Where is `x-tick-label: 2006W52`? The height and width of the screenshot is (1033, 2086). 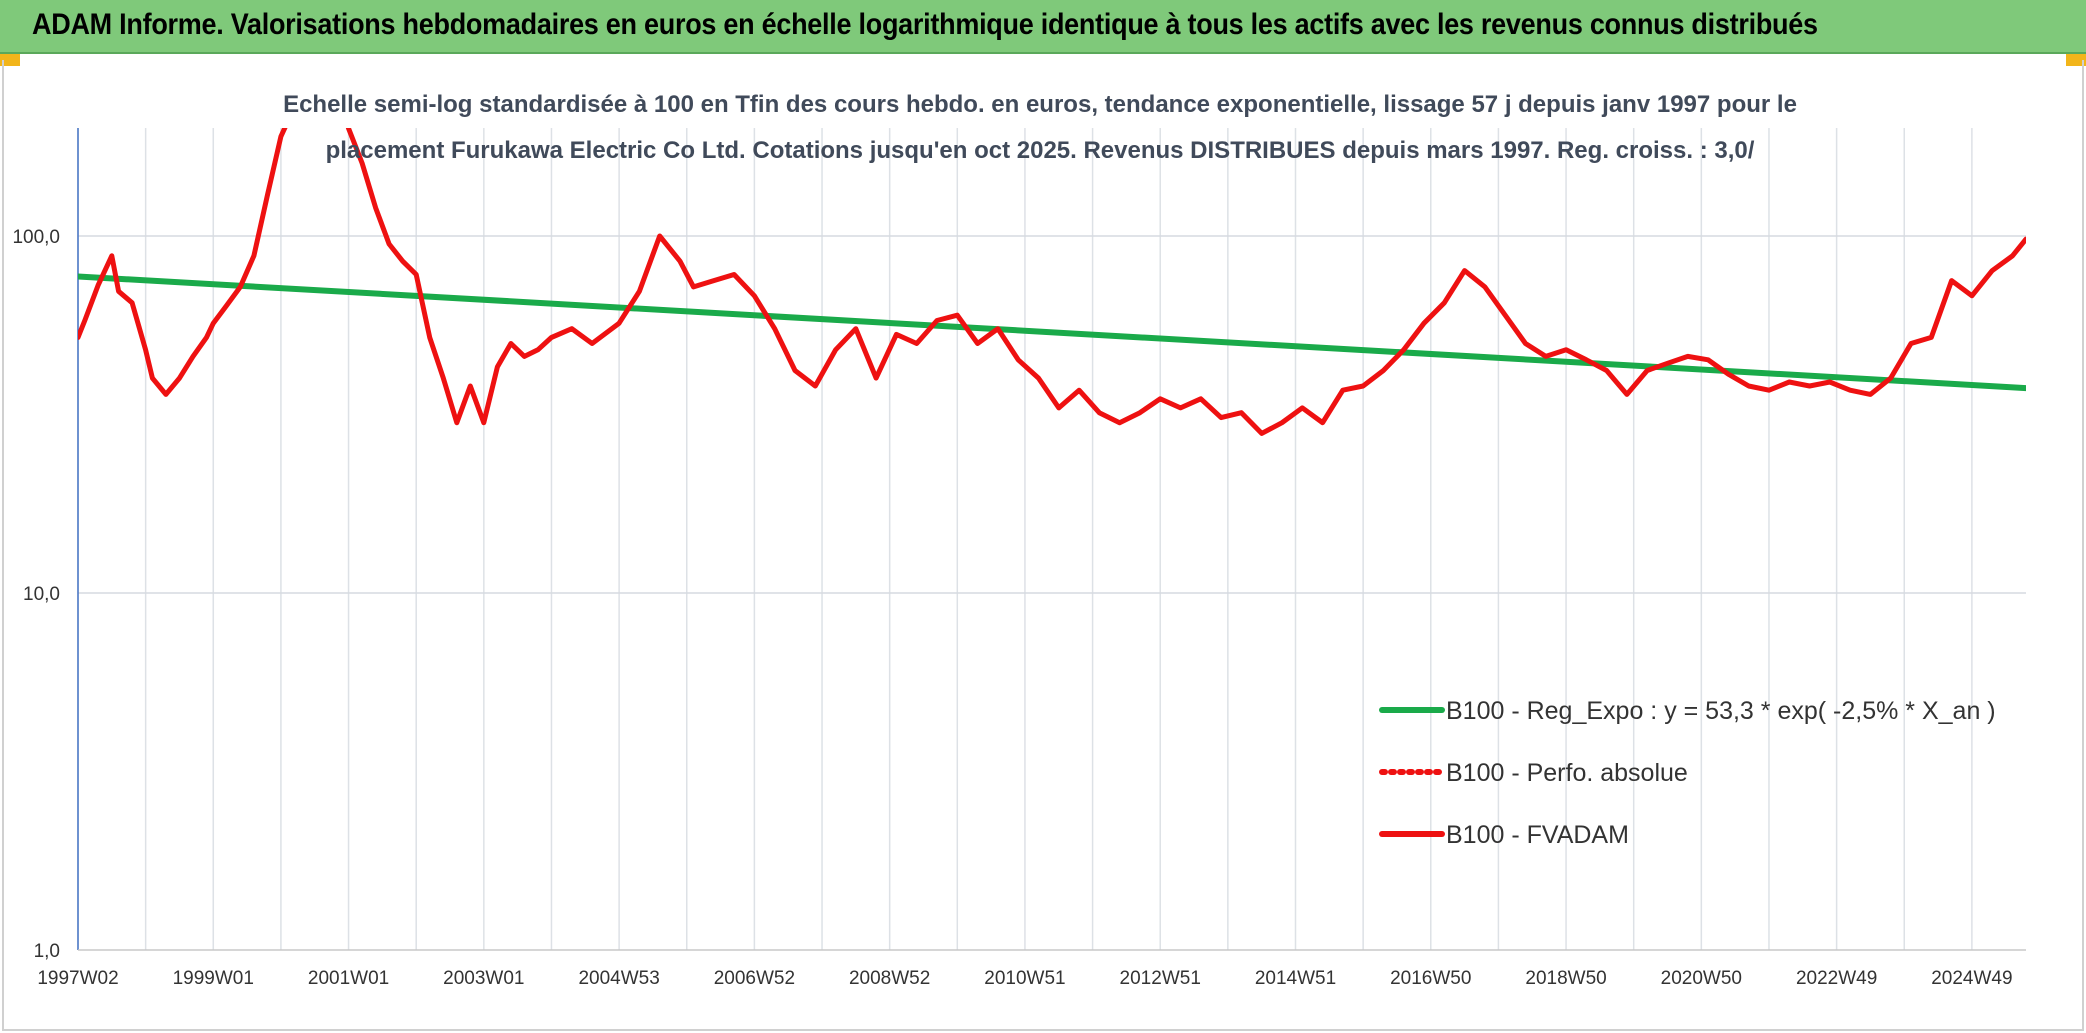 x-tick-label: 2006W52 is located at coordinates (754, 978).